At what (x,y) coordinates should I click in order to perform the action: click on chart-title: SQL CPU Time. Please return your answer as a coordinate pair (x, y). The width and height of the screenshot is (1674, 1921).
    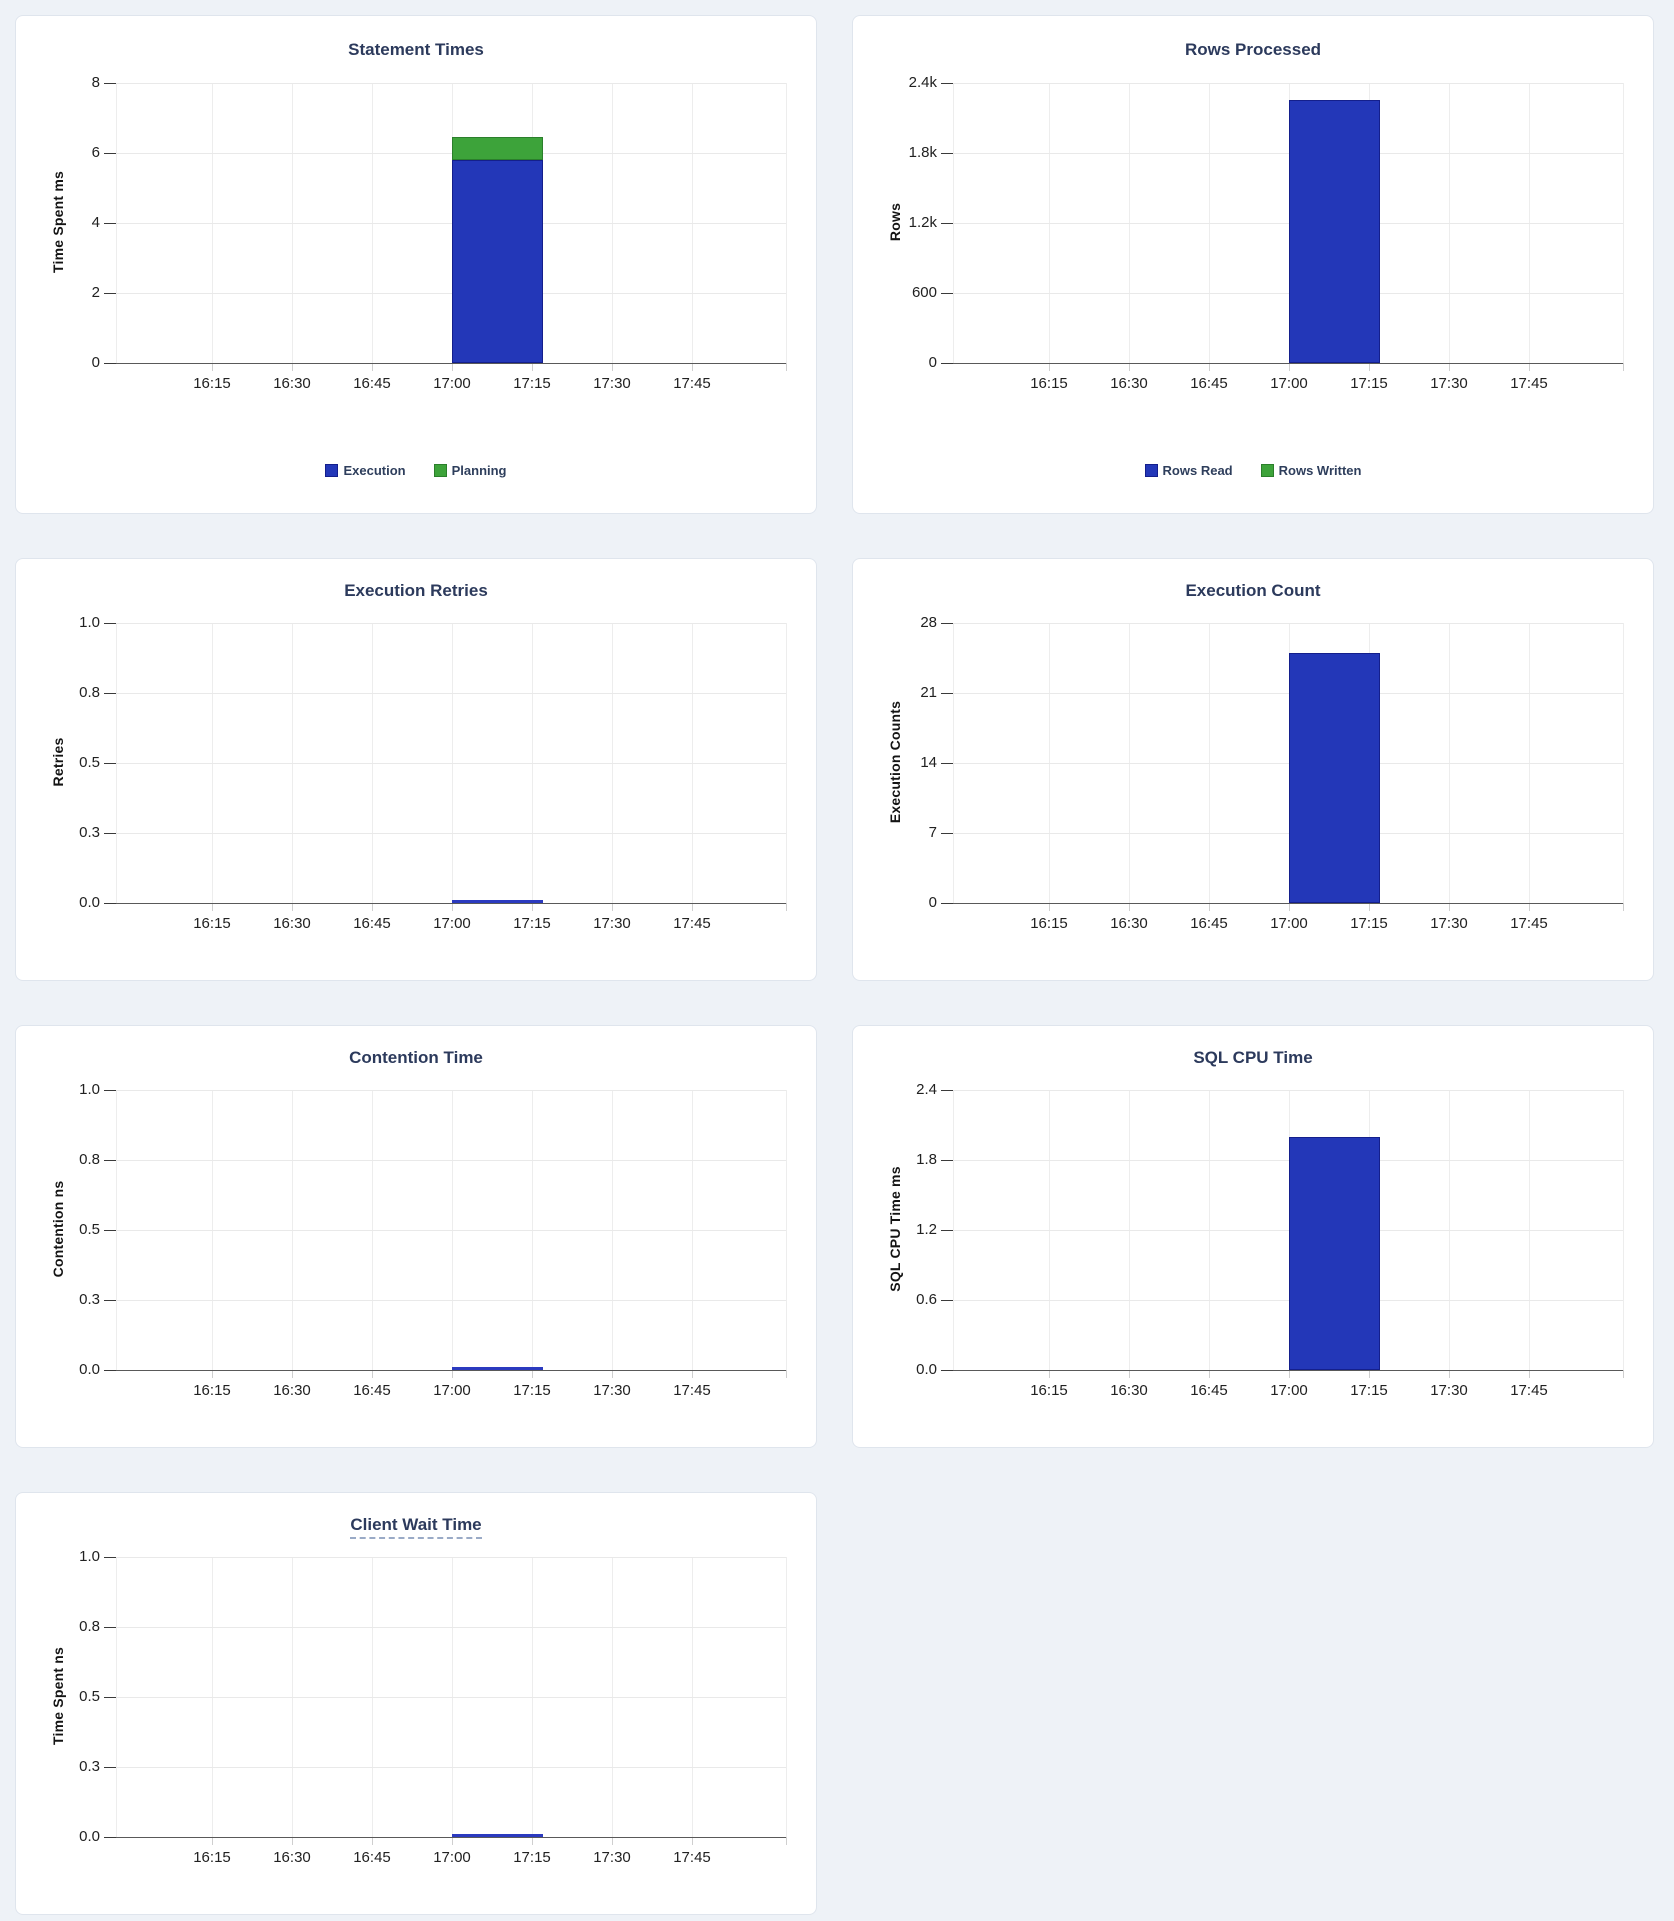
    Looking at the image, I should click on (1253, 1058).